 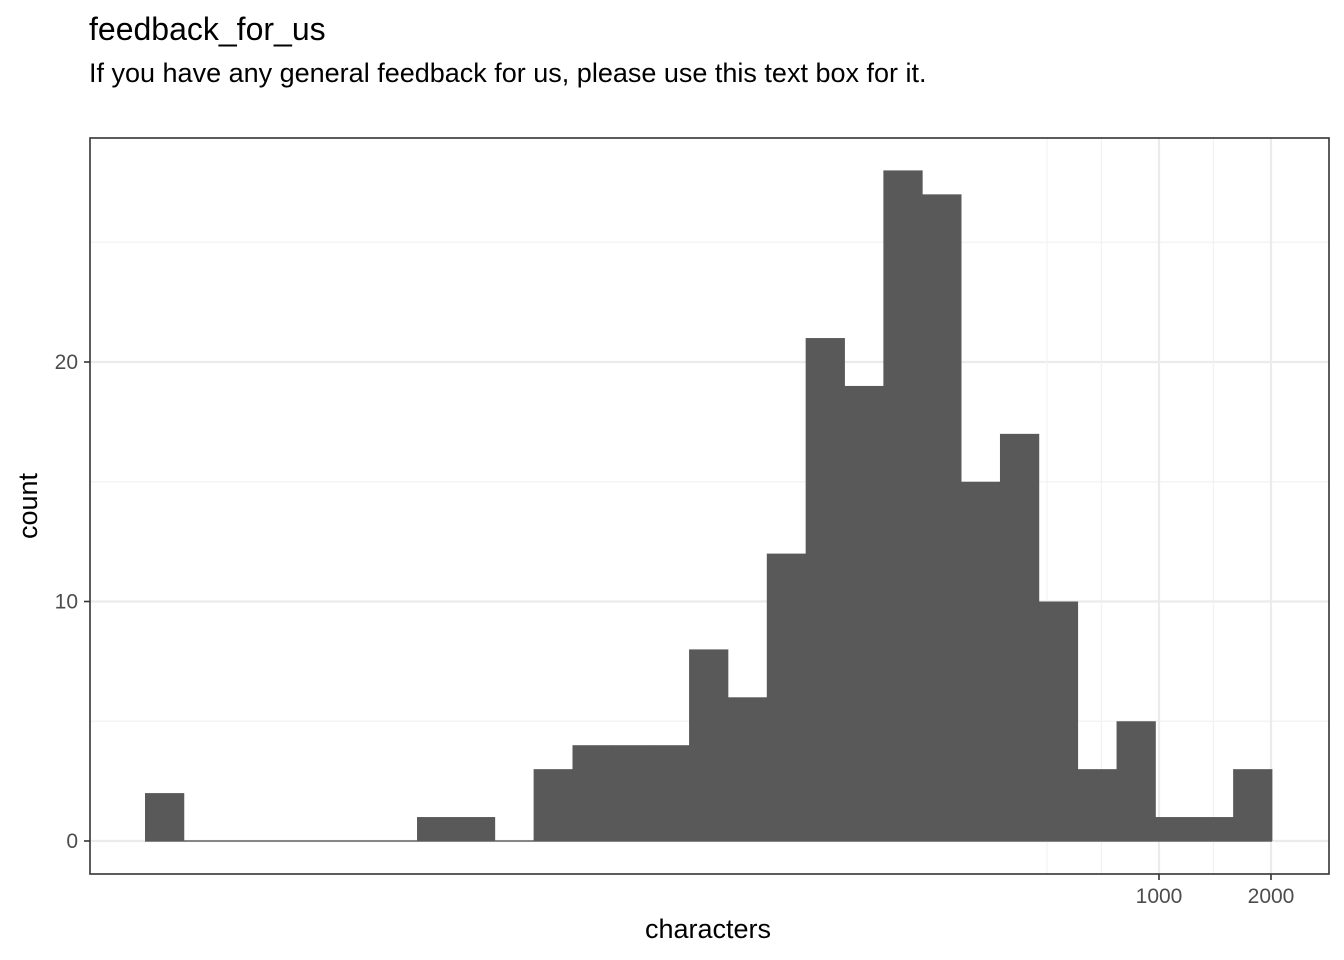 What do you see at coordinates (66, 362) in the screenshot?
I see `y-tick-label: 20` at bounding box center [66, 362].